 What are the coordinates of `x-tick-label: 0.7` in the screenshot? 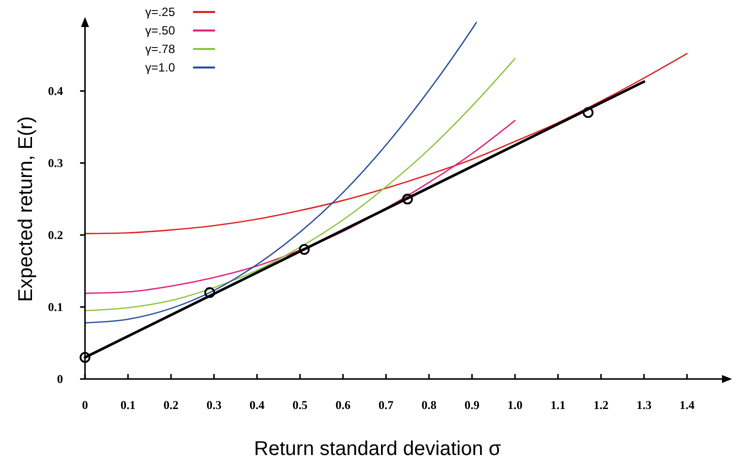 It's located at (386, 405).